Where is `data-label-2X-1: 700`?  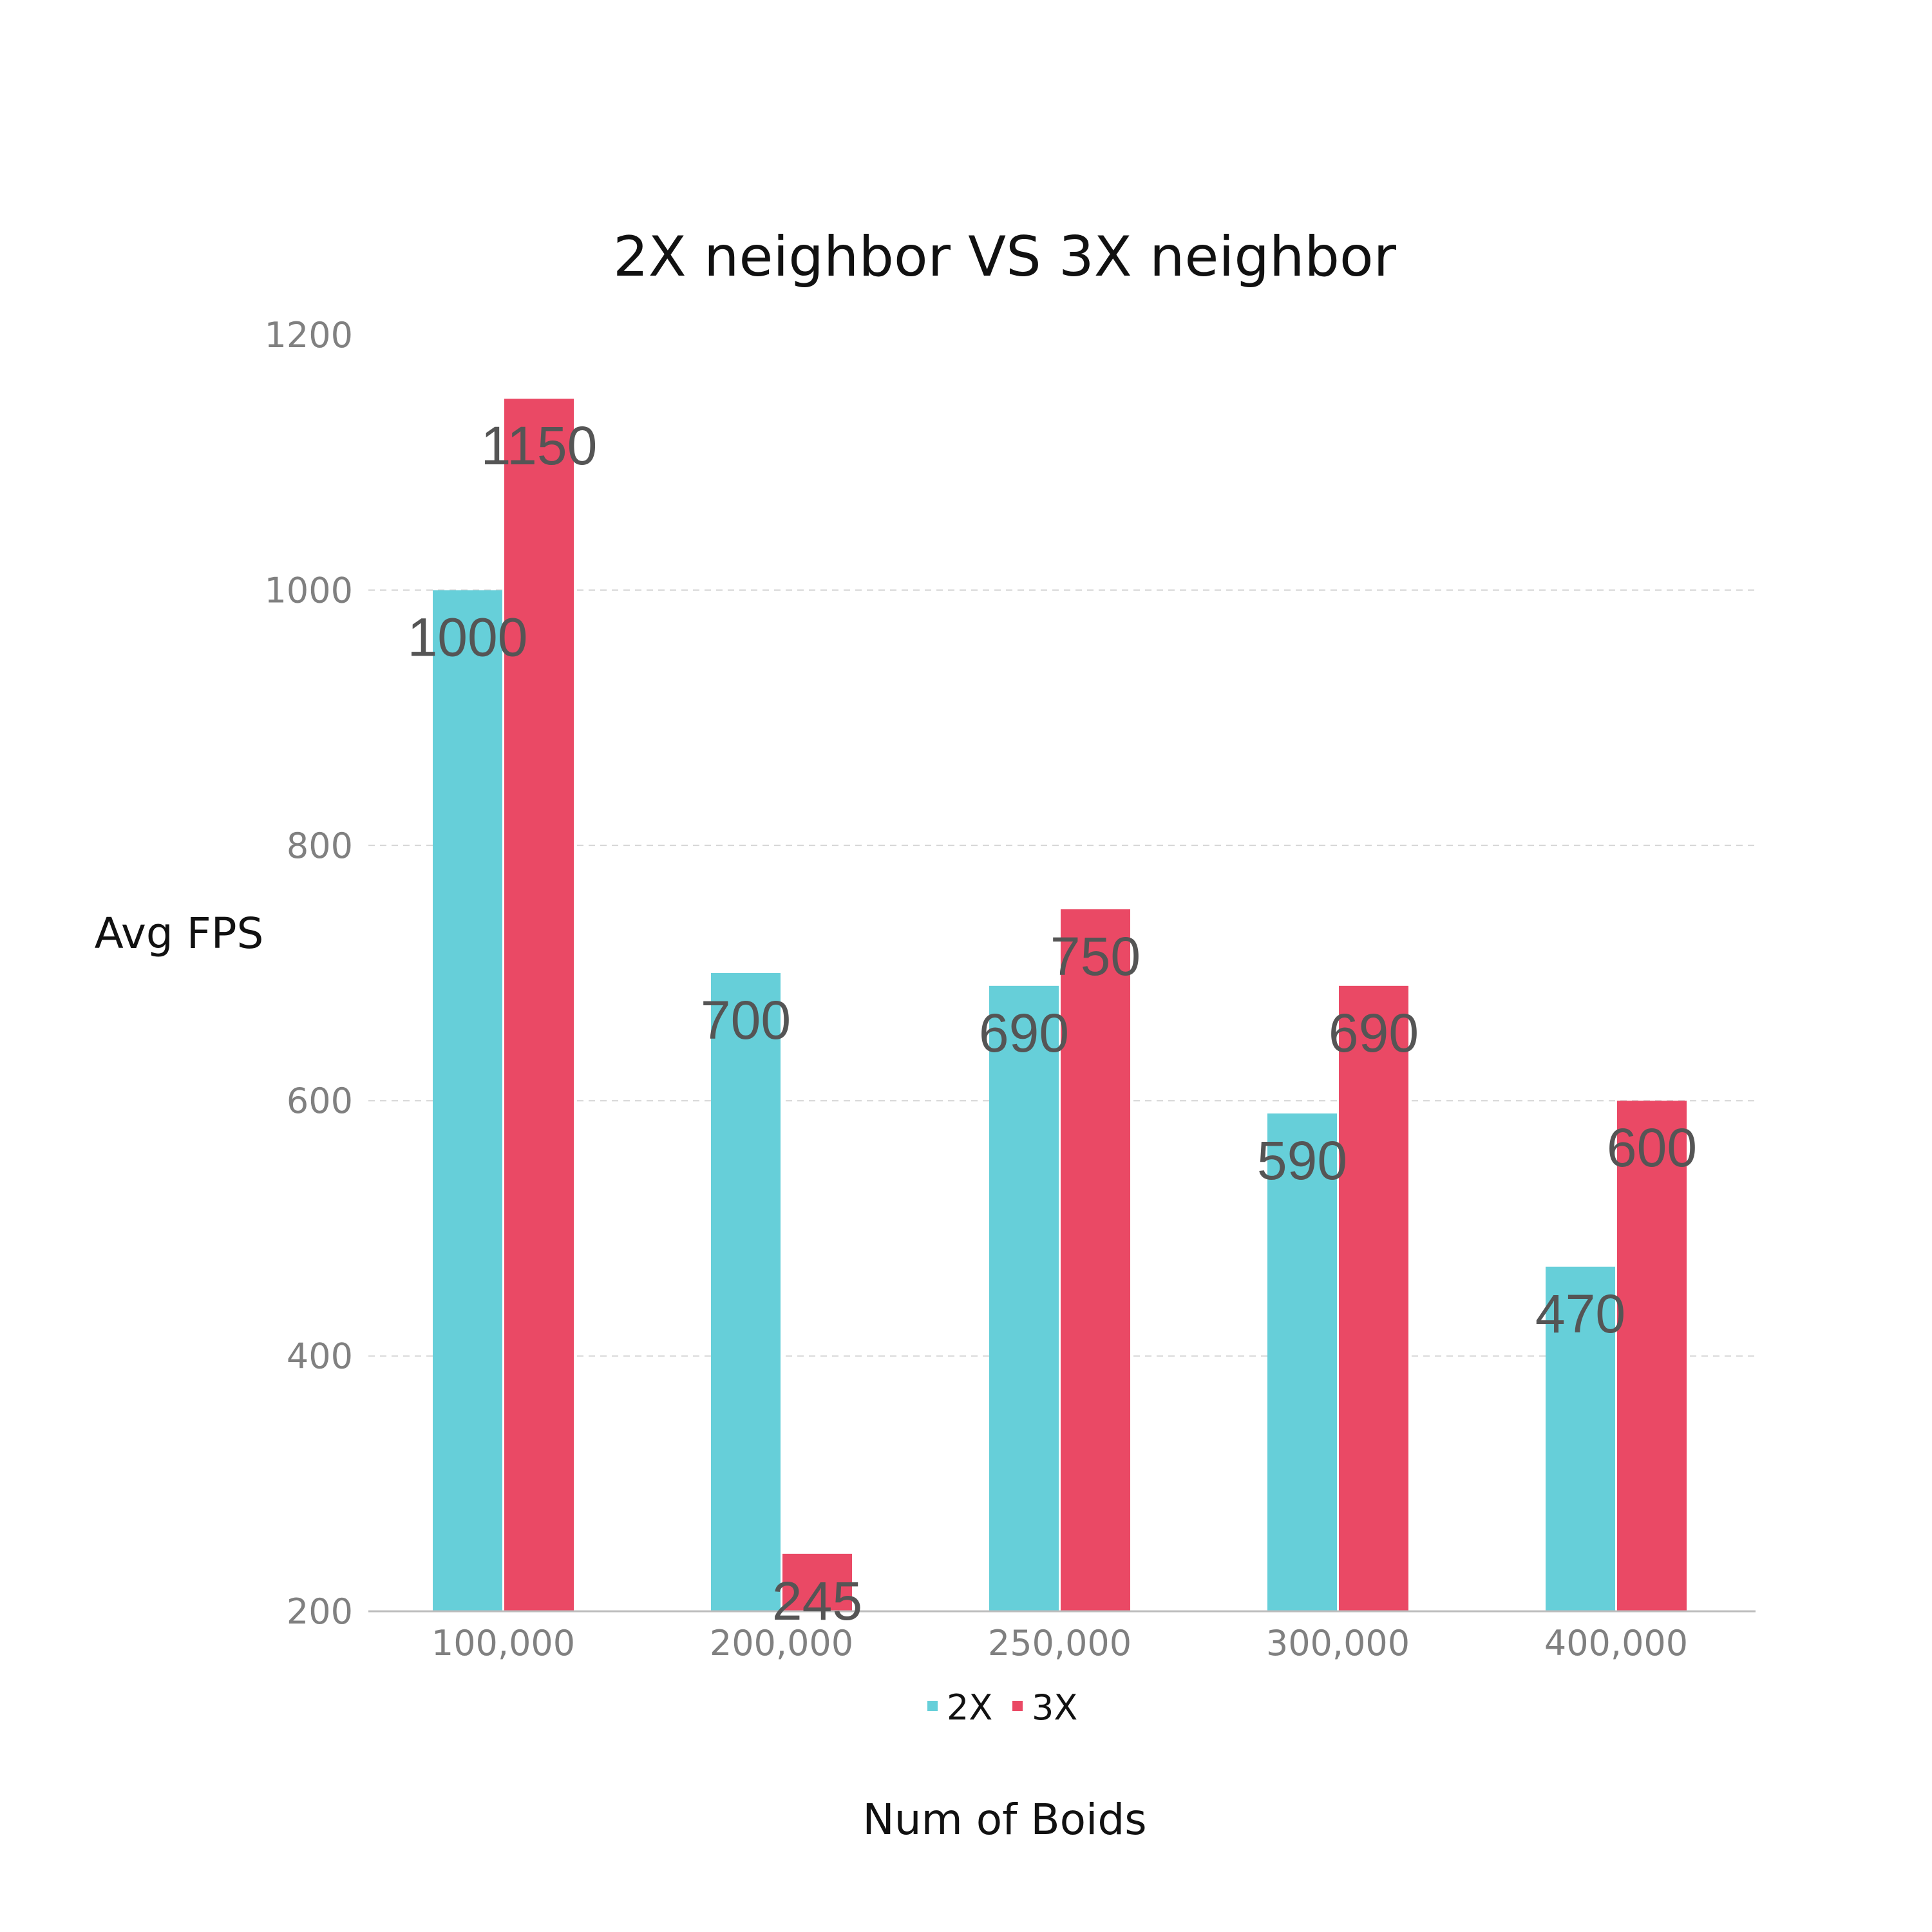 data-label-2X-1: 700 is located at coordinates (746, 1020).